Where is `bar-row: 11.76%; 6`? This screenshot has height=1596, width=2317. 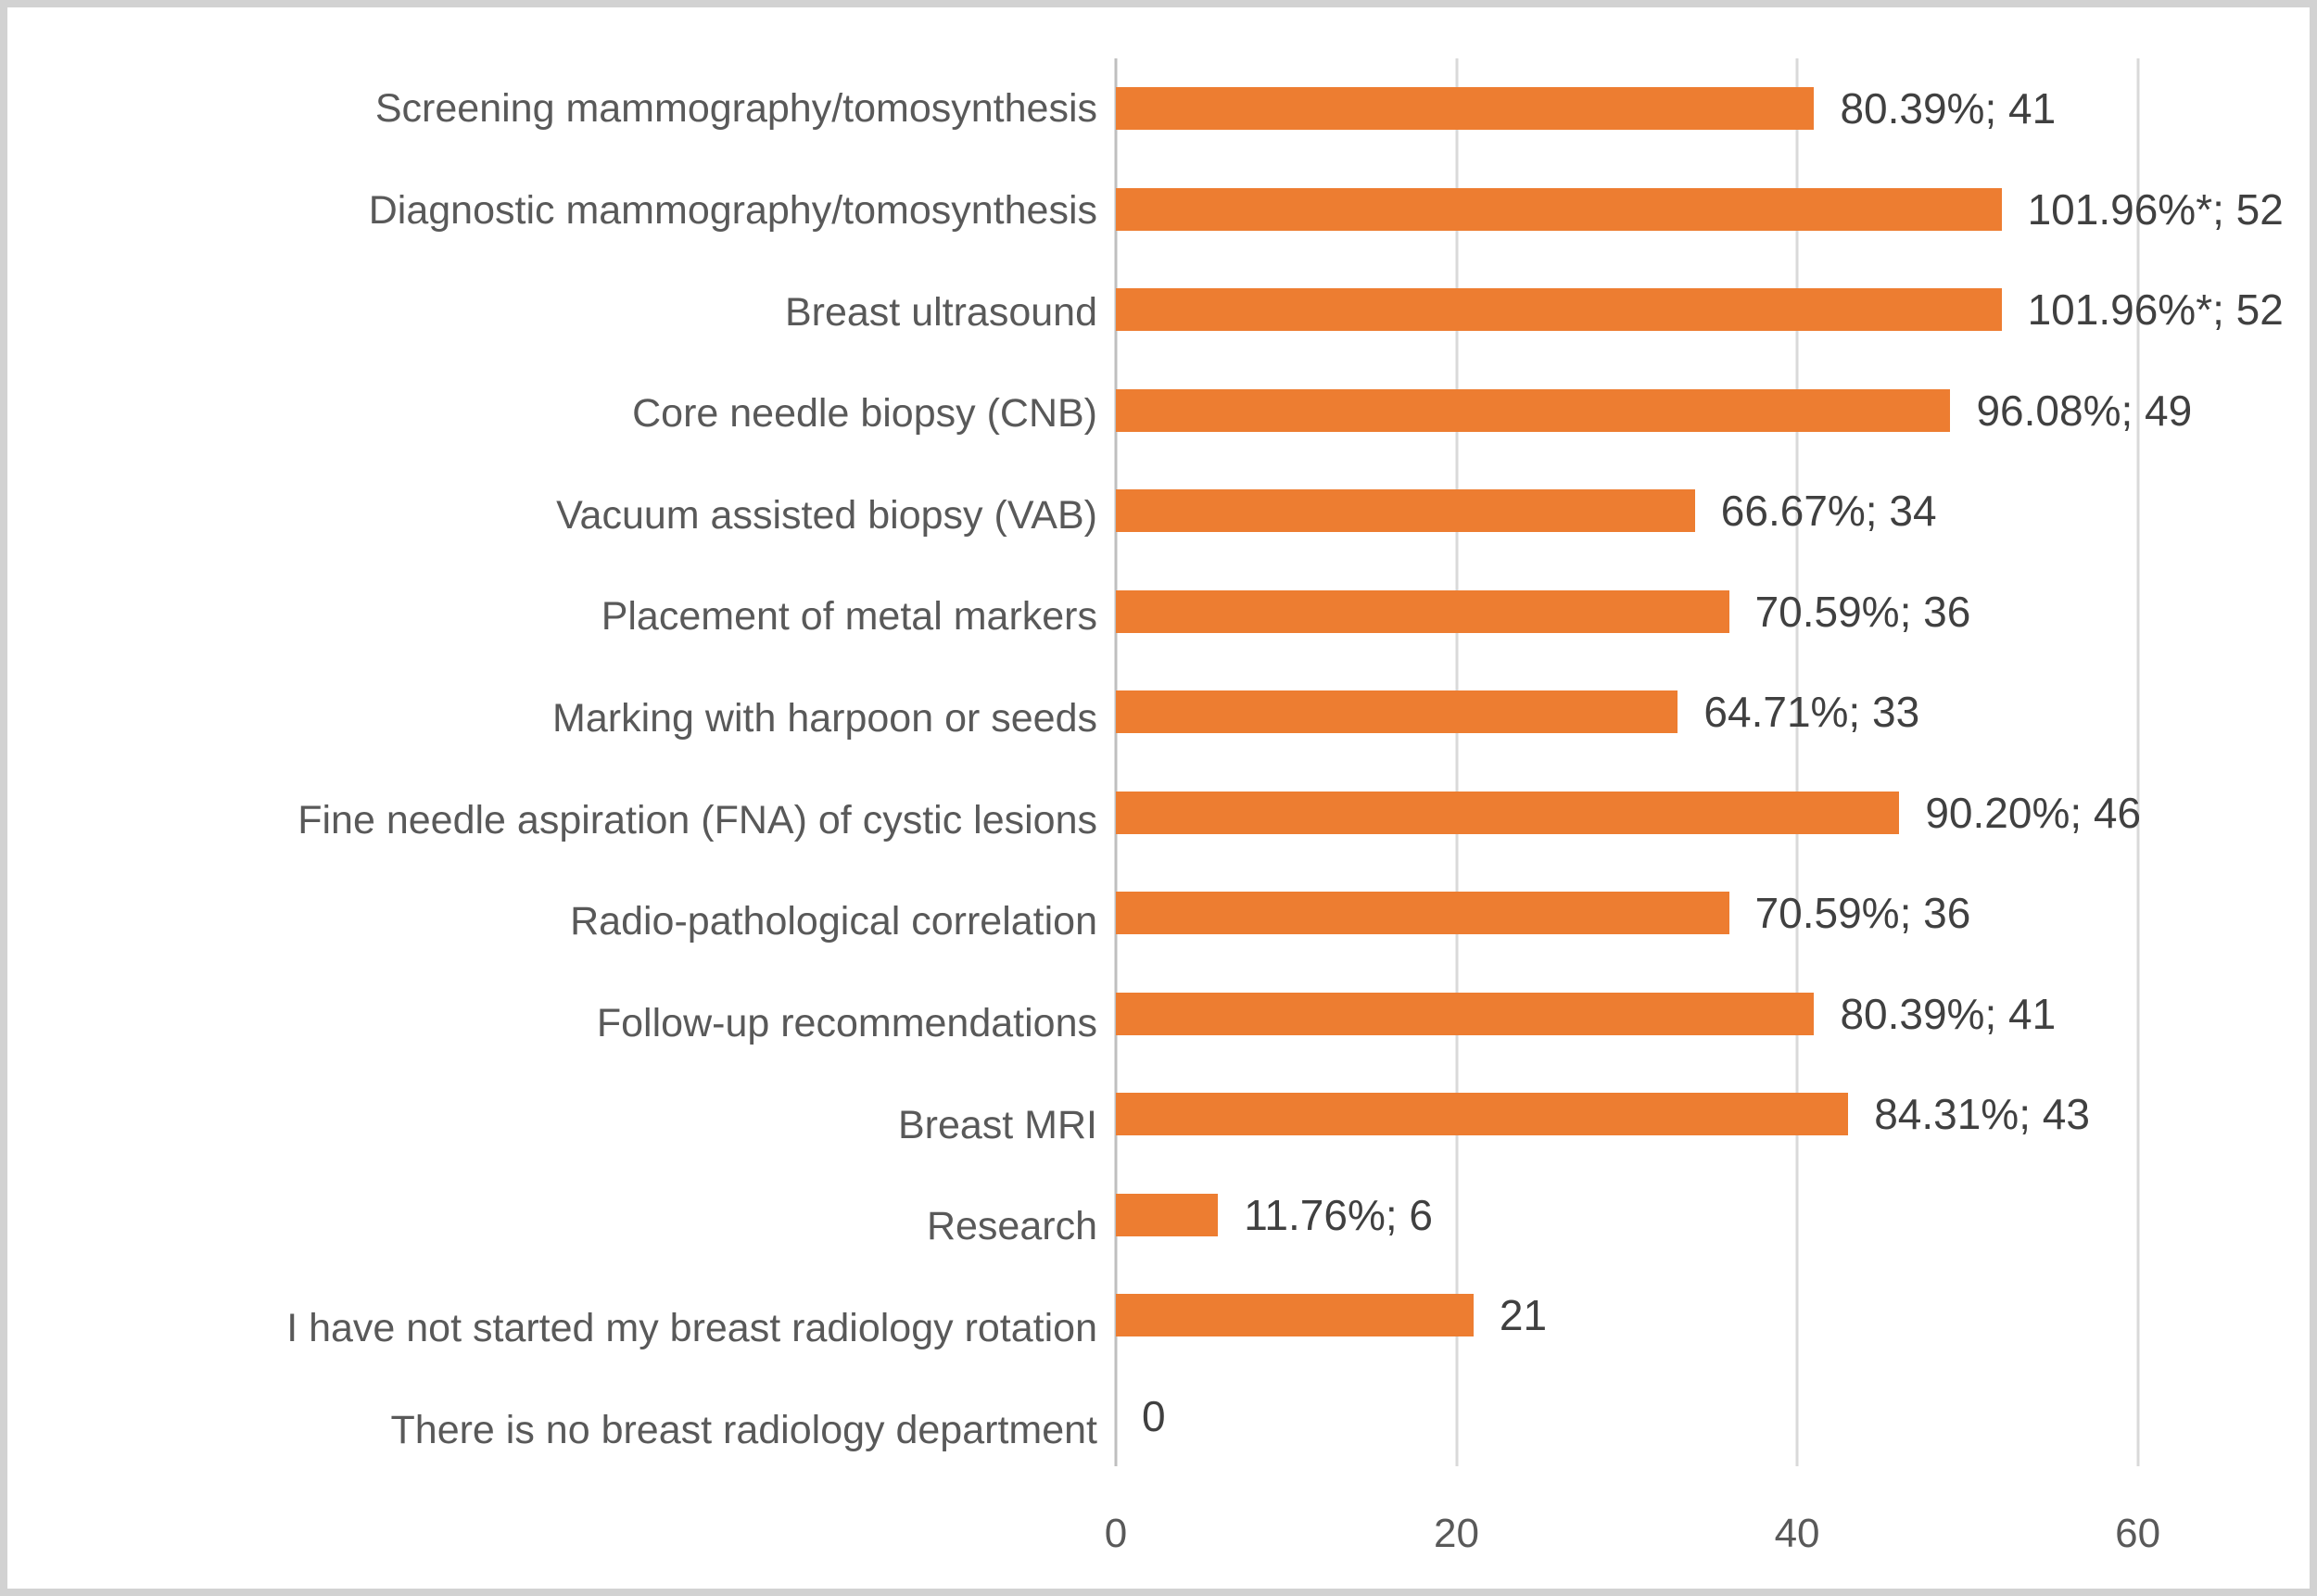 bar-row: 11.76%; 6 is located at coordinates (1703, 1216).